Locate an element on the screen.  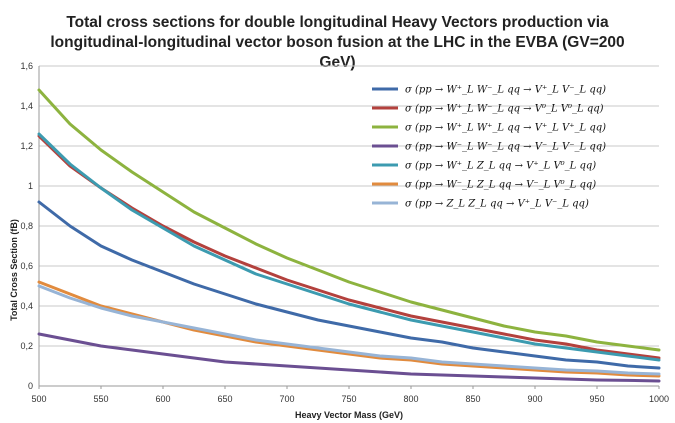
legend-entry: σ (pp → W⁺_L W⁻_L qq → V⁺_L V⁻_L qq) is located at coordinates (505, 90).